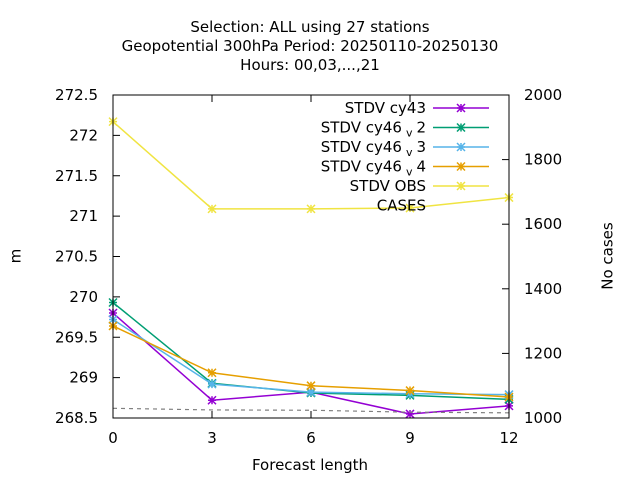  What do you see at coordinates (543, 353) in the screenshot?
I see `y2-tick-label: 1200` at bounding box center [543, 353].